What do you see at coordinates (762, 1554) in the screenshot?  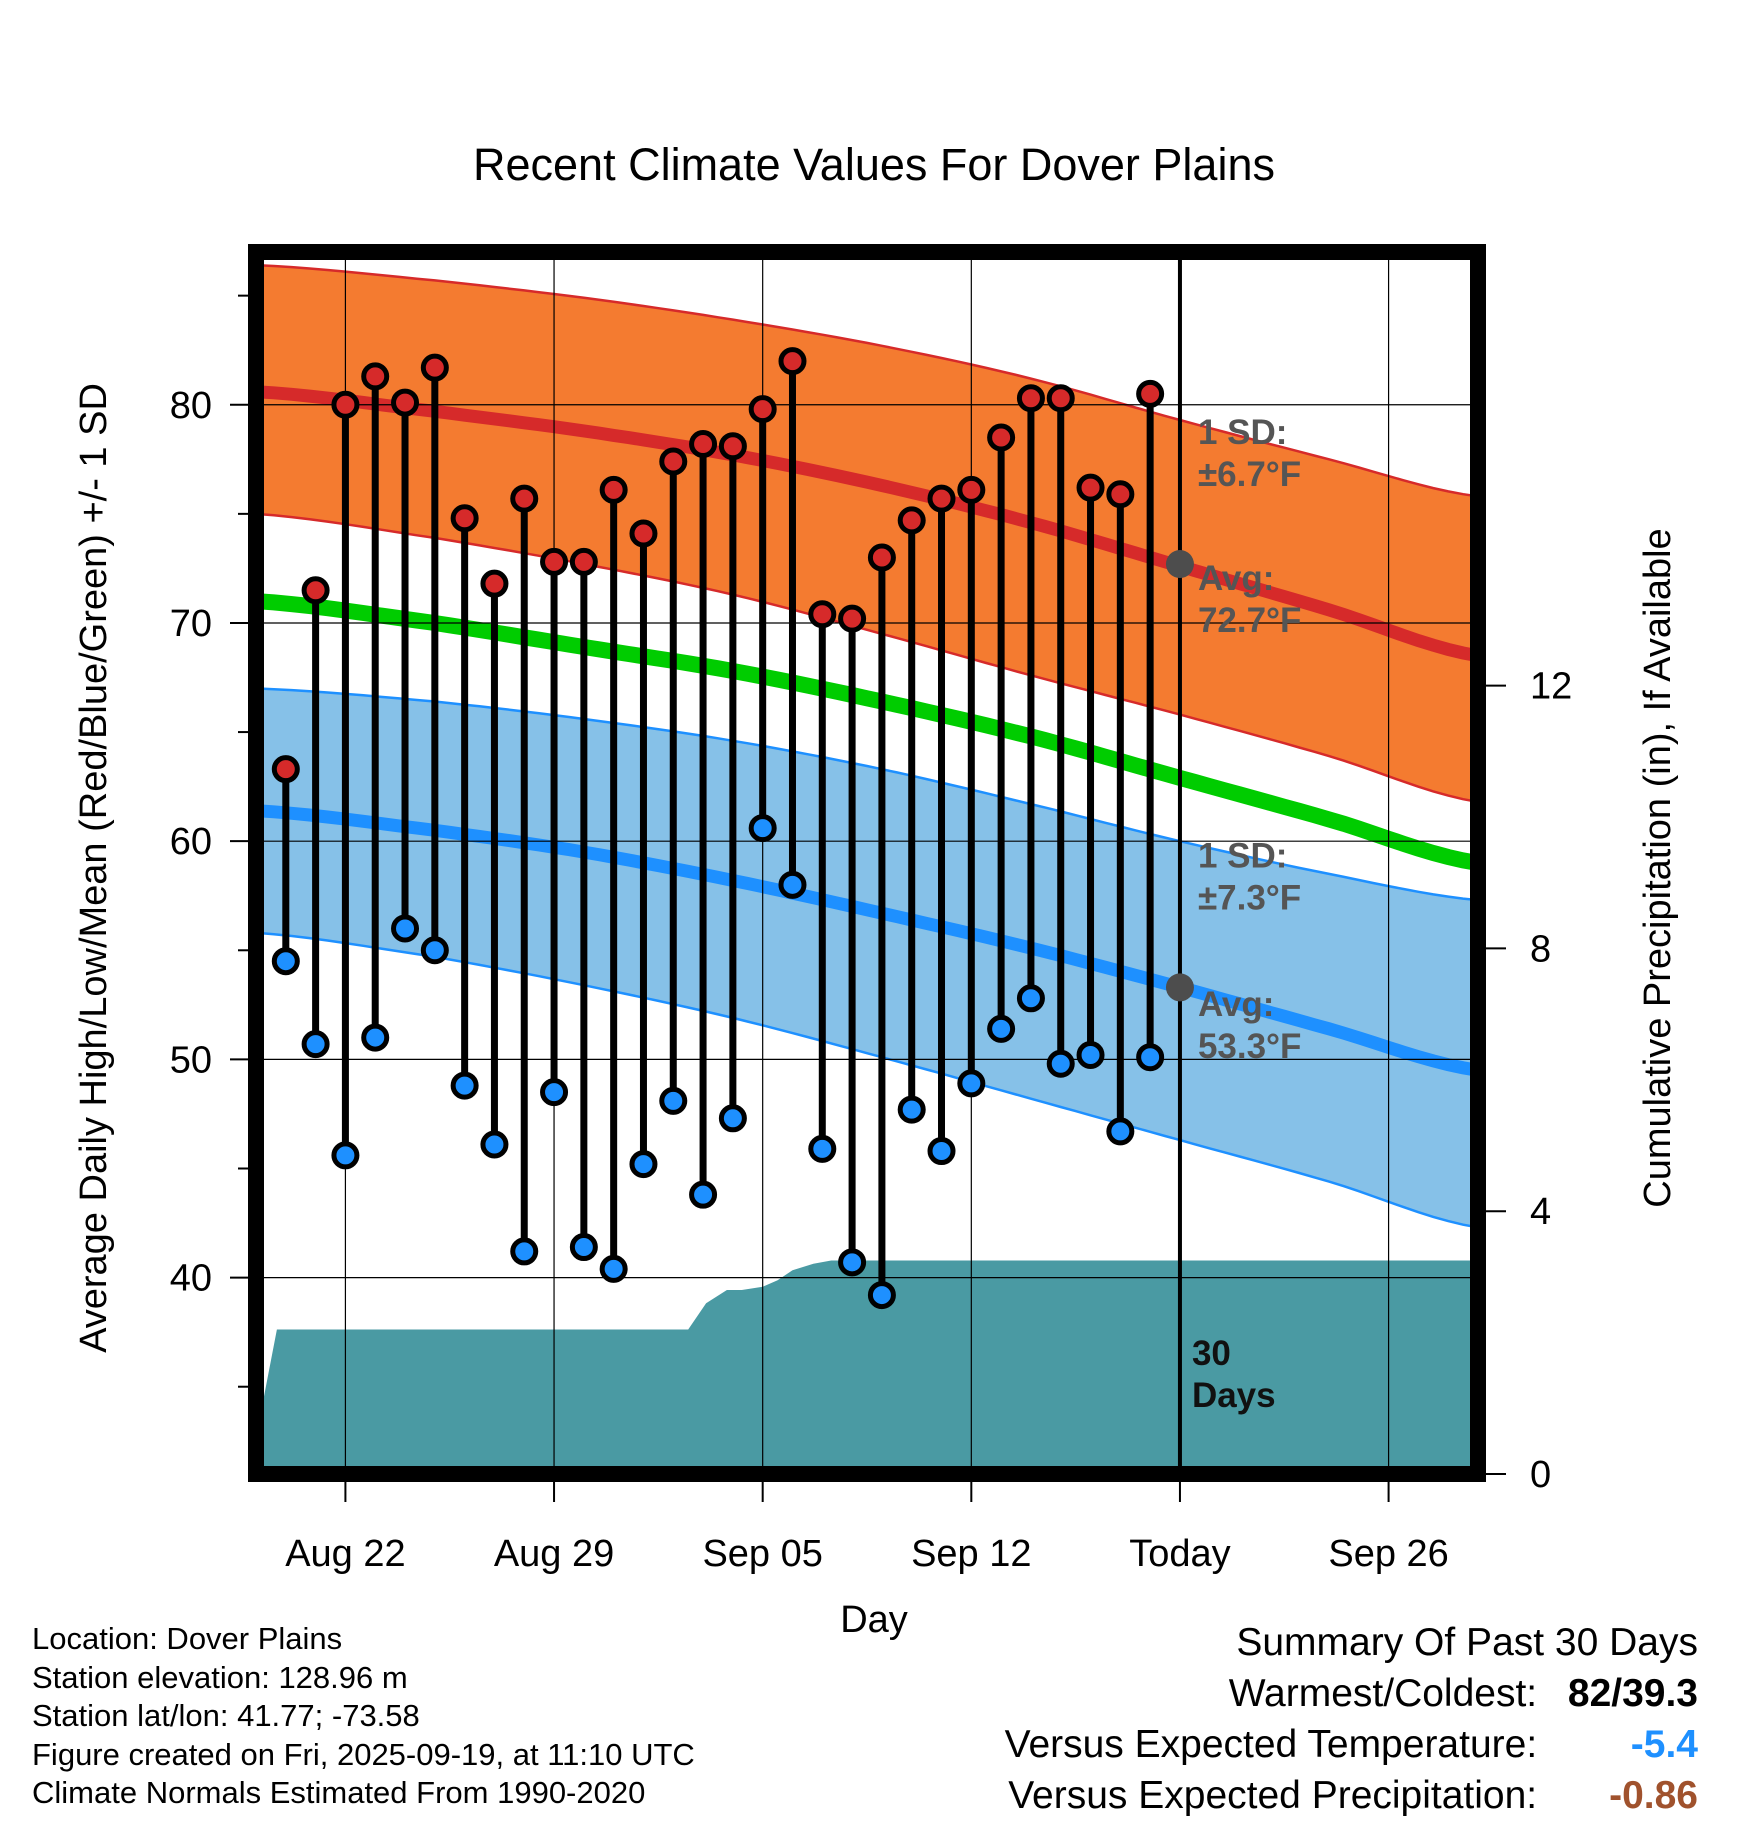 I see `x-tick-label: Sep 05` at bounding box center [762, 1554].